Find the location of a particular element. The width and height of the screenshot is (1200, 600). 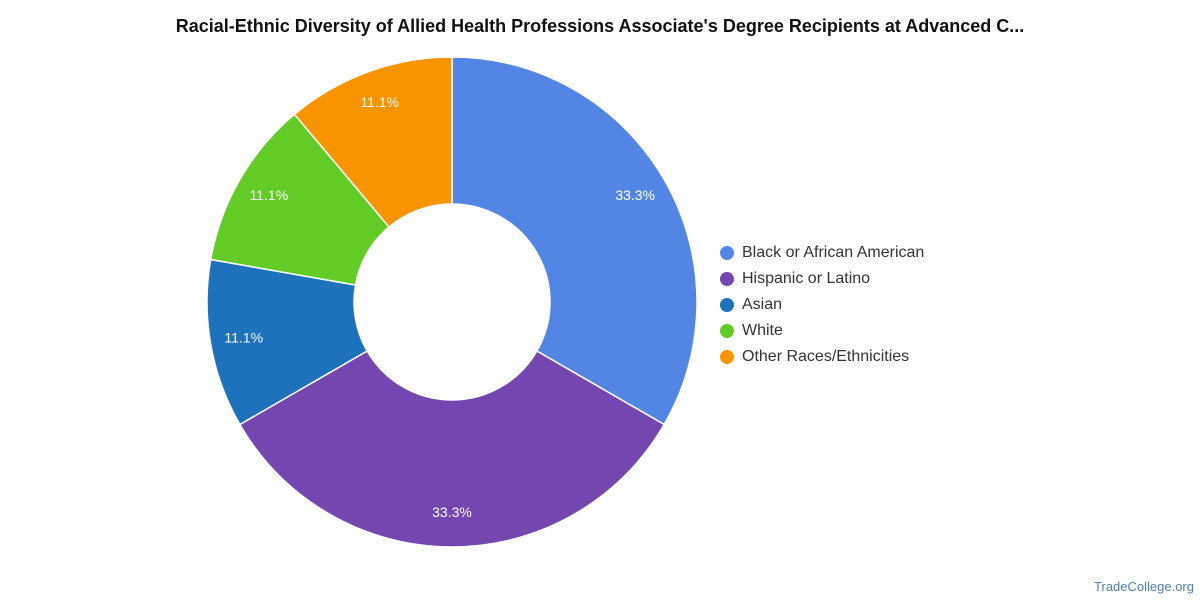

legend-label: Other Races/Ethnicities is located at coordinates (826, 356).